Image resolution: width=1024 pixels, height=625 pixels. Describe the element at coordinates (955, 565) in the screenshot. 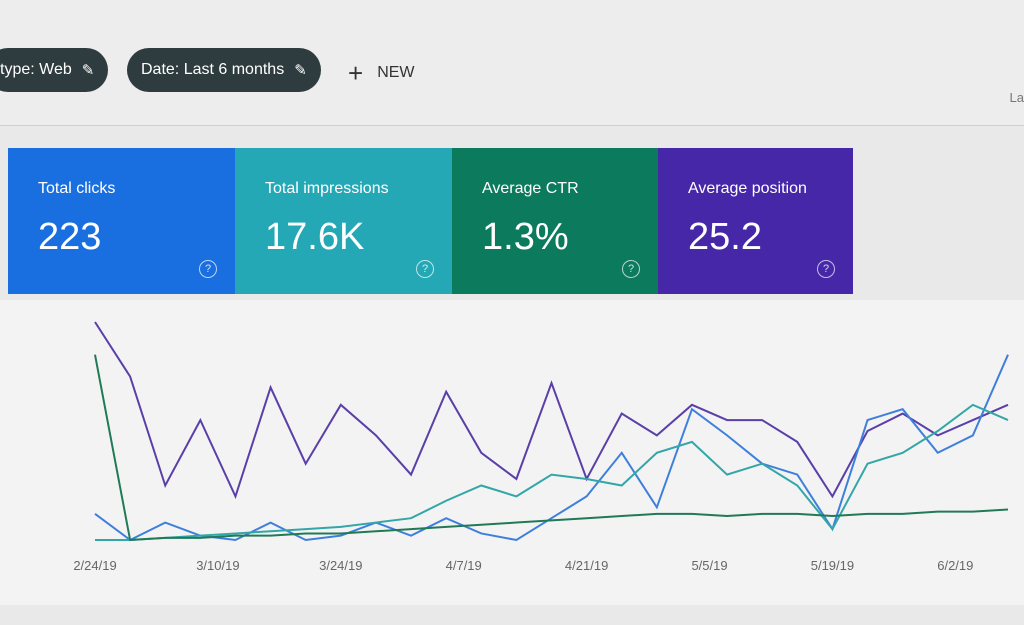

I see `x-tick-label: 6/2/19` at that location.